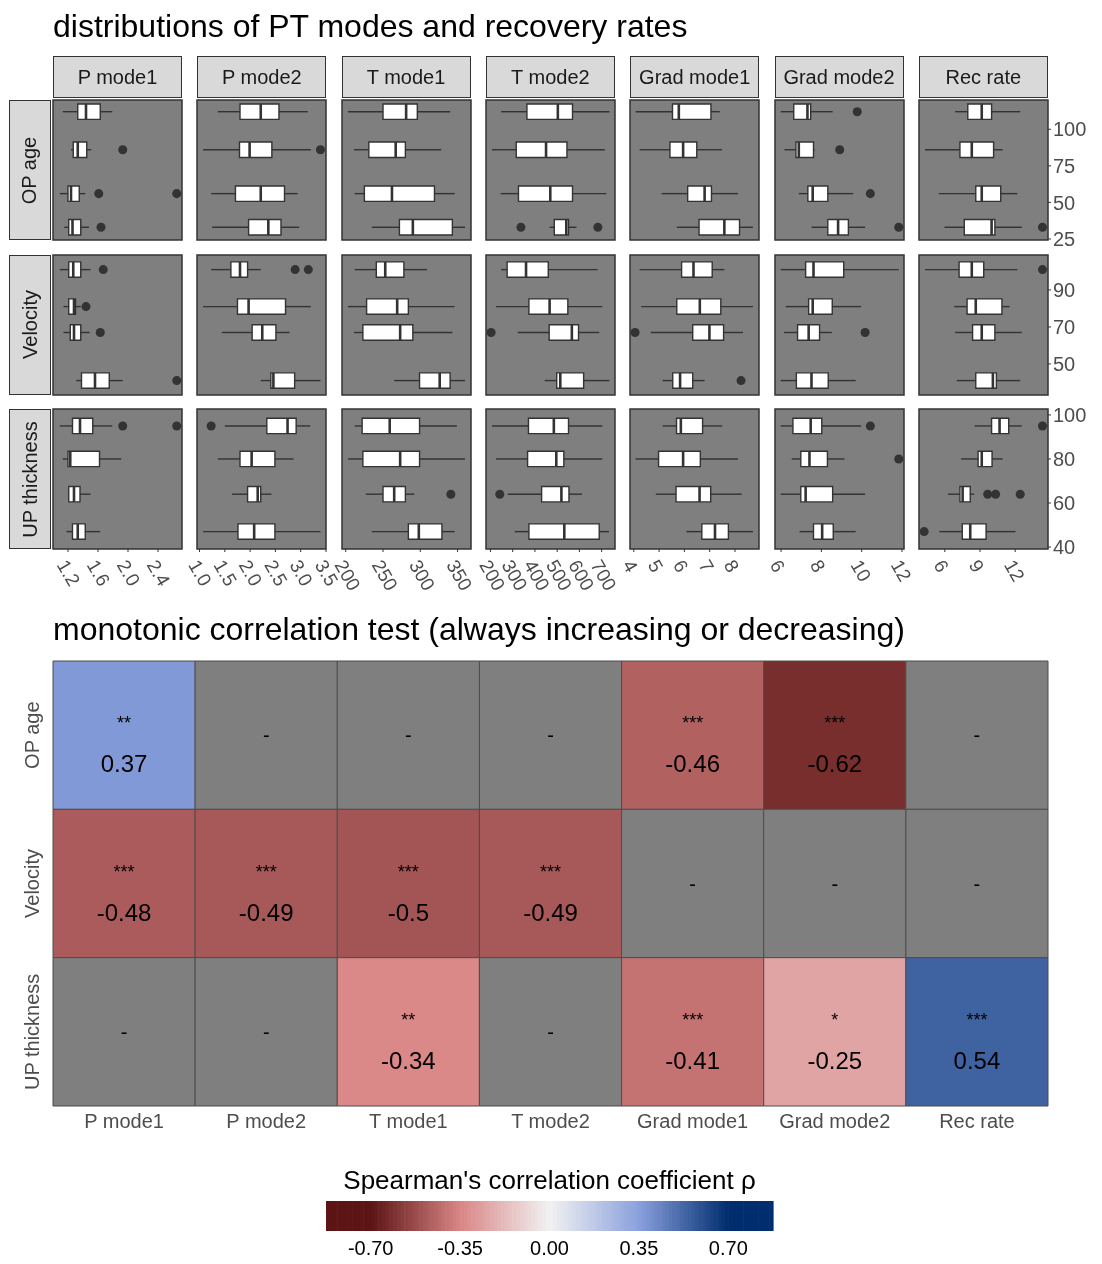 This screenshot has height=1264, width=1102. Describe the element at coordinates (68, 573) in the screenshot. I see `x-tick-label: 1.2` at that location.